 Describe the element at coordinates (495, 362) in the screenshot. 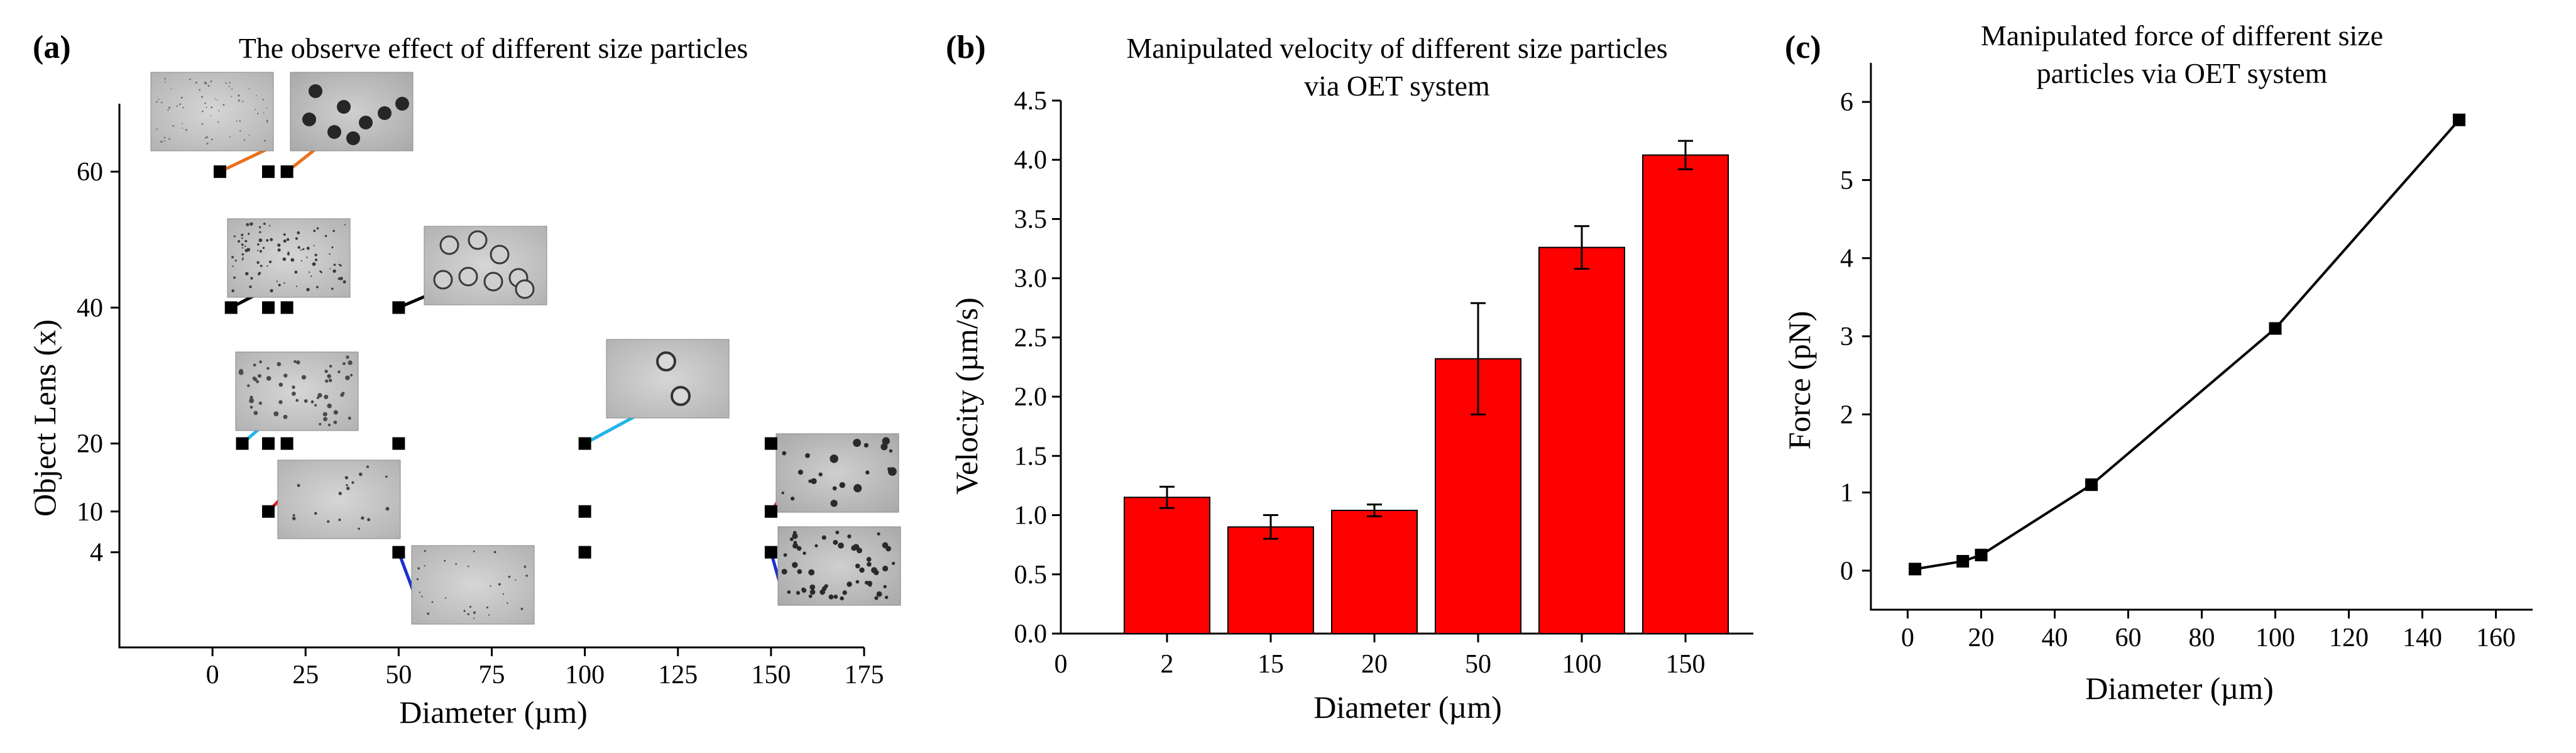

I see `panel-a-points` at that location.